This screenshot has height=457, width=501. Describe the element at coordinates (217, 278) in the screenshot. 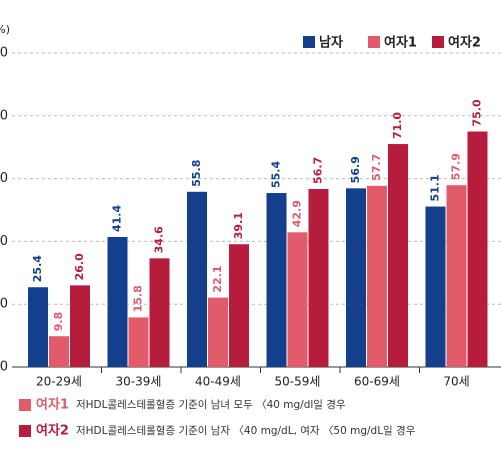

I see `value-label: 22.1` at that location.